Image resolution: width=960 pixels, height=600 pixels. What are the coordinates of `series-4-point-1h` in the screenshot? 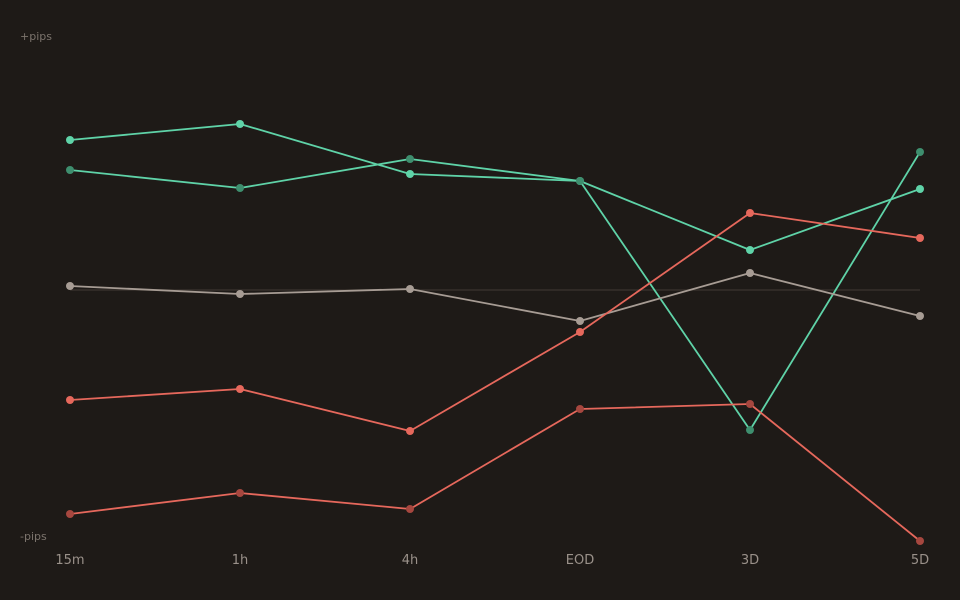 It's located at (240, 389).